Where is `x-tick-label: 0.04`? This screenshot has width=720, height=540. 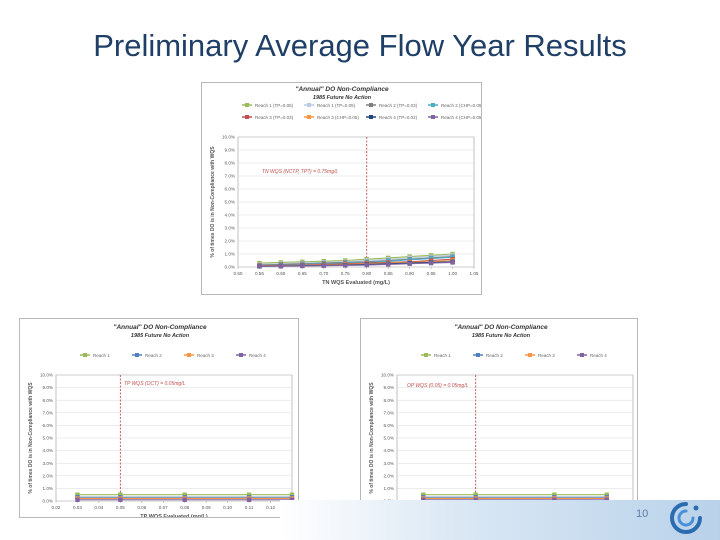 x-tick-label: 0.04 is located at coordinates (98, 507).